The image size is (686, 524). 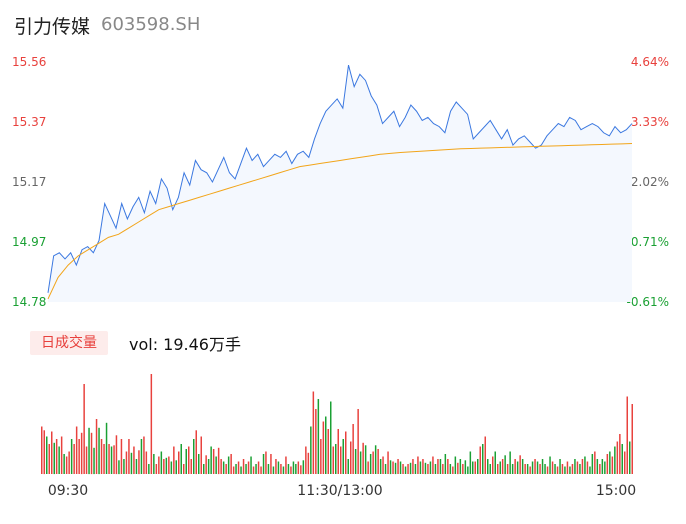 What do you see at coordinates (616, 491) in the screenshot?
I see `time-tick-label: 15:00` at bounding box center [616, 491].